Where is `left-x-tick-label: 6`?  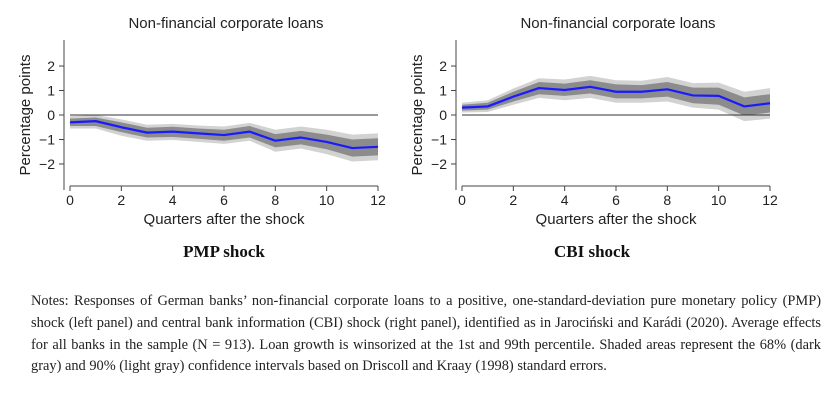 left-x-tick-label: 6 is located at coordinates (224, 200).